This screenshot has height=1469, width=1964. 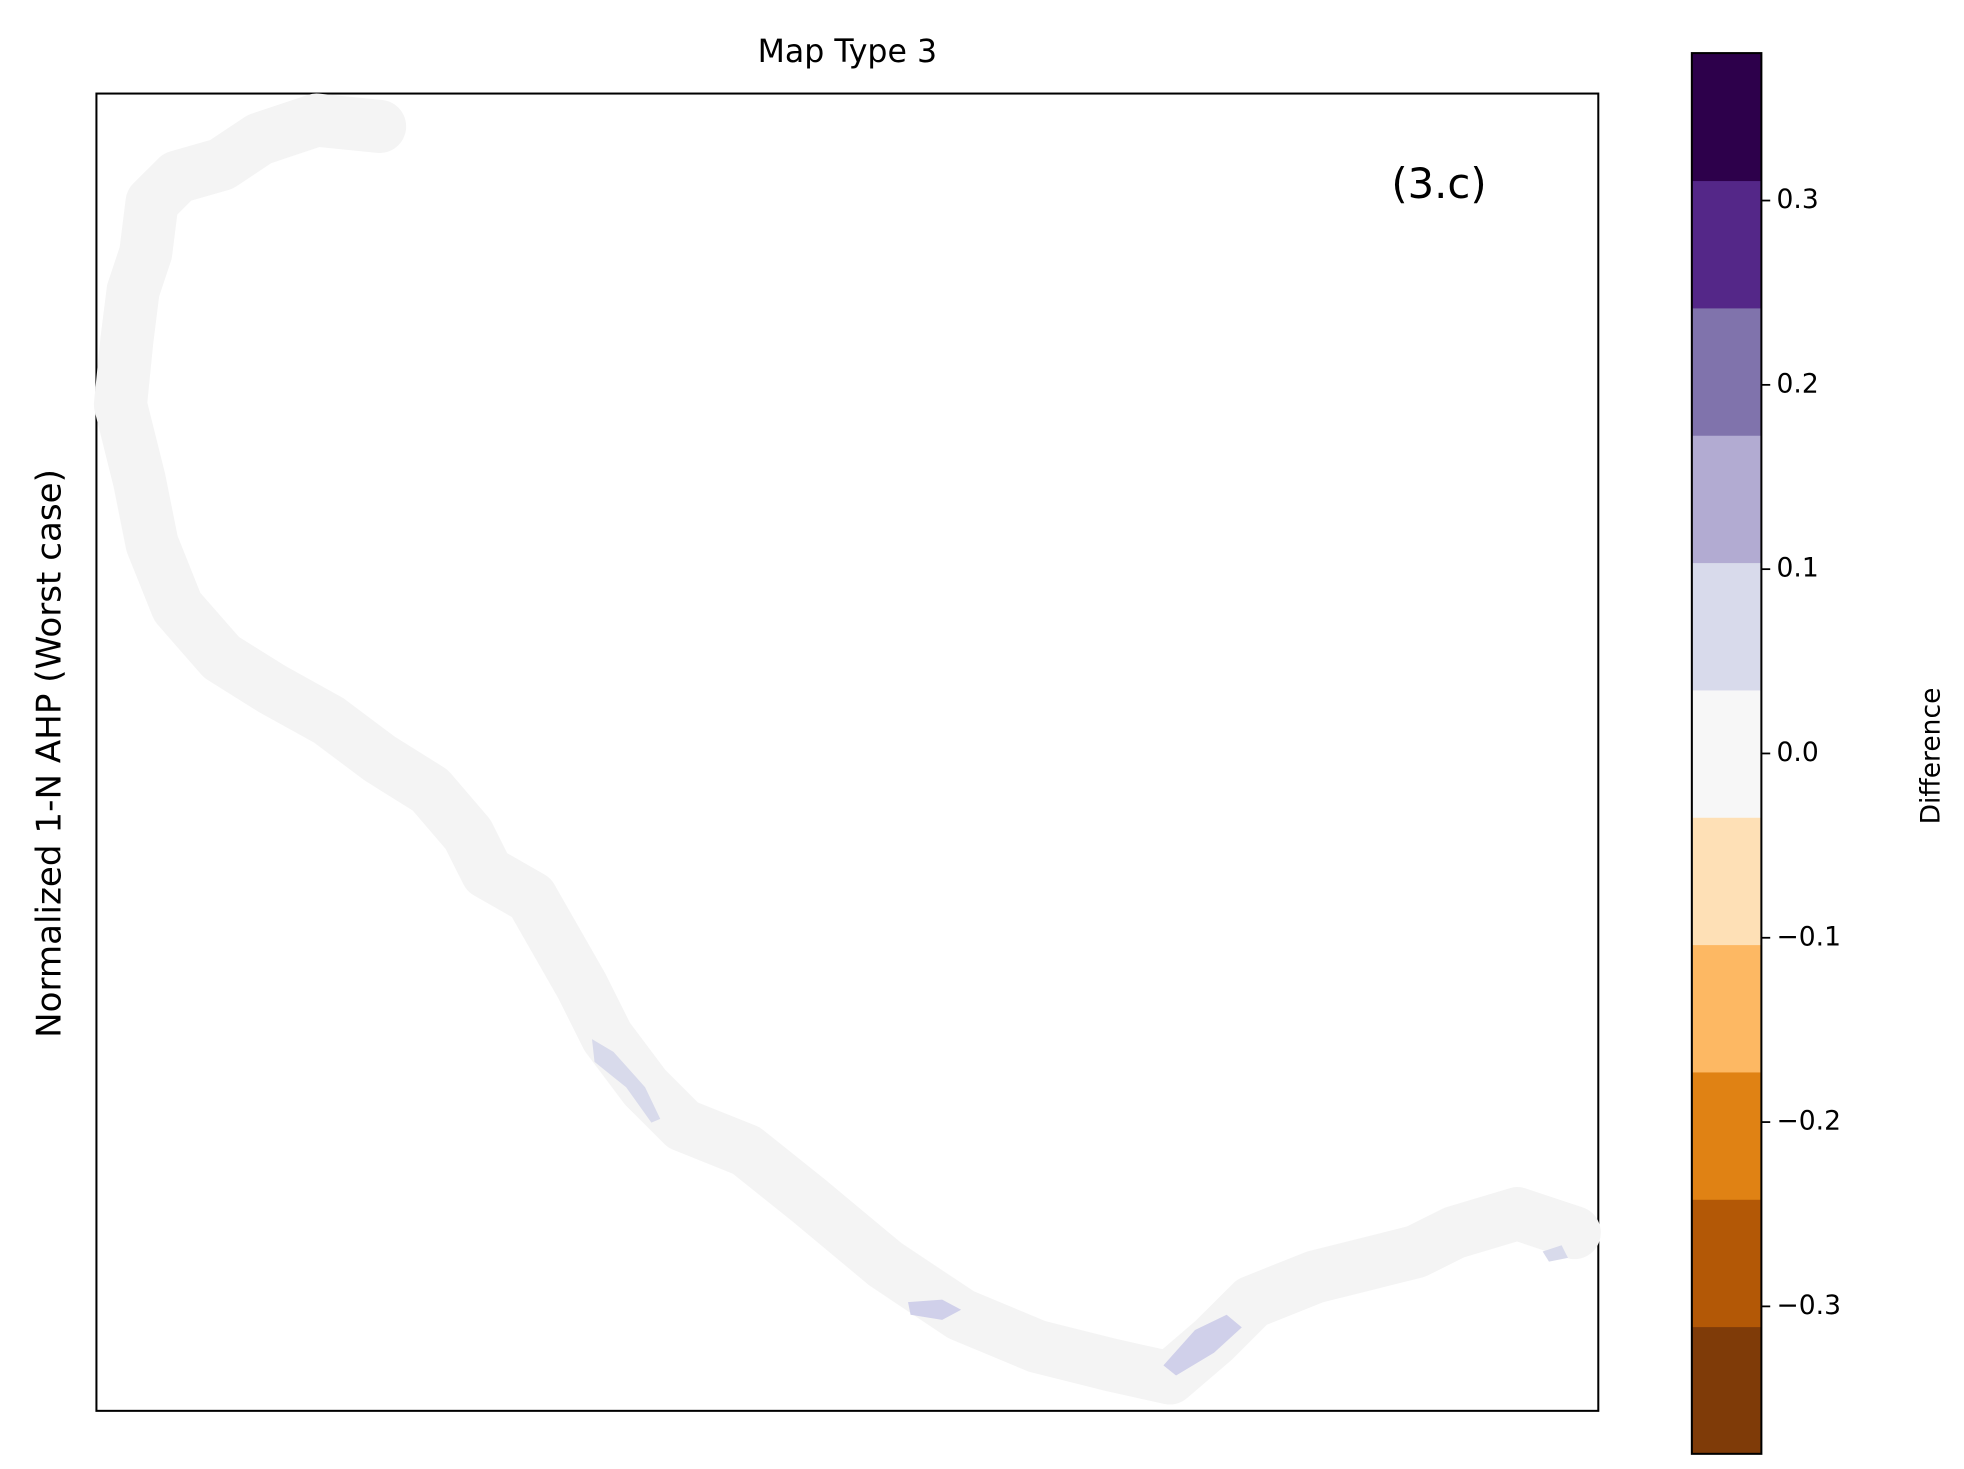 I want to click on y-axis-label: Normalized 1-N AHP (Worst case), so click(x=49, y=753).